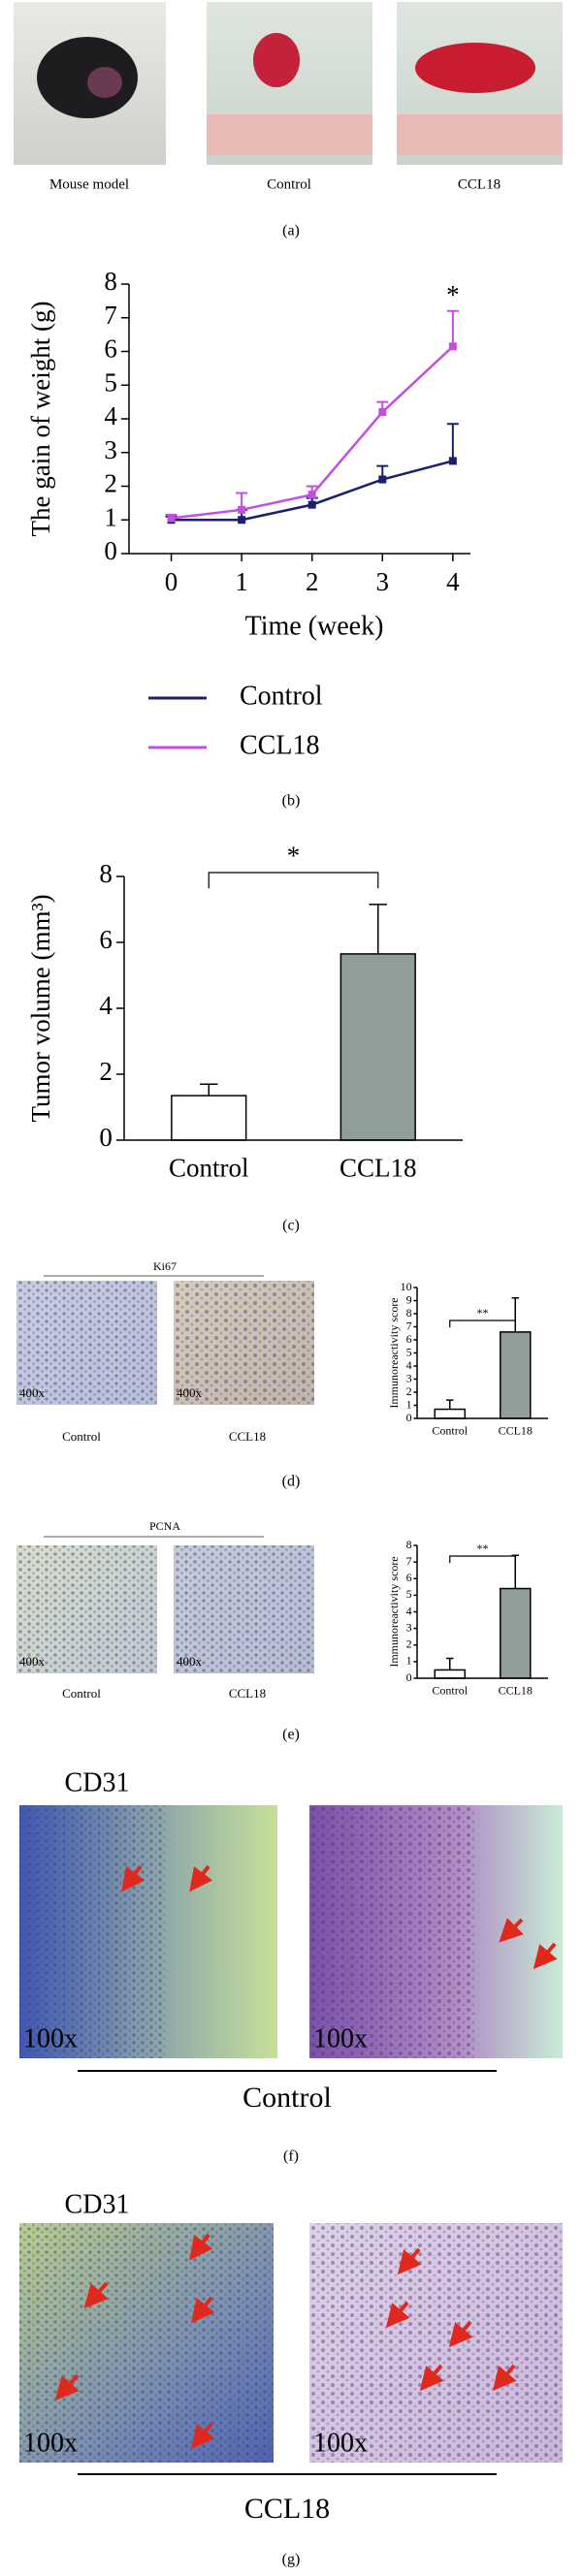 This screenshot has width=582, height=2576. I want to click on photos-g: CD31 100x 100x CCL18 (g), so click(291, 2378).